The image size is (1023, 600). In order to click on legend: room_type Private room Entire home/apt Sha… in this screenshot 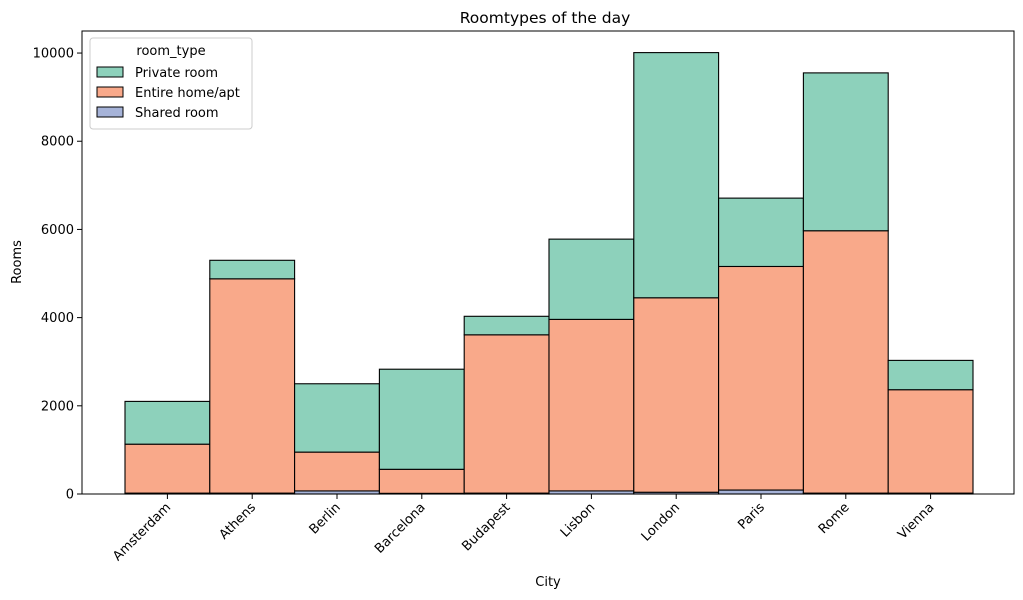, I will do `click(171, 83)`.